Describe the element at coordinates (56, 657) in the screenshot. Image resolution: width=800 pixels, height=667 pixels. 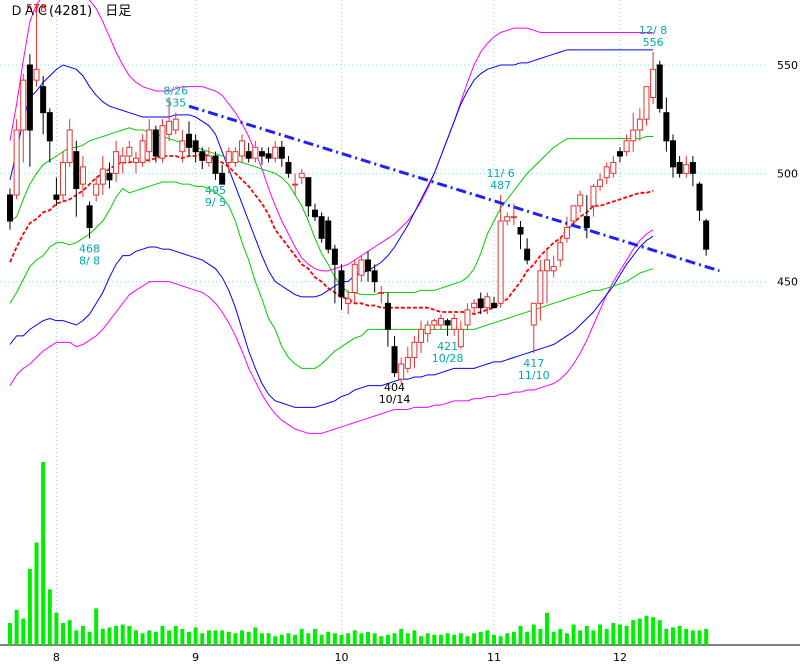
I see `date-tick-label: 8` at that location.